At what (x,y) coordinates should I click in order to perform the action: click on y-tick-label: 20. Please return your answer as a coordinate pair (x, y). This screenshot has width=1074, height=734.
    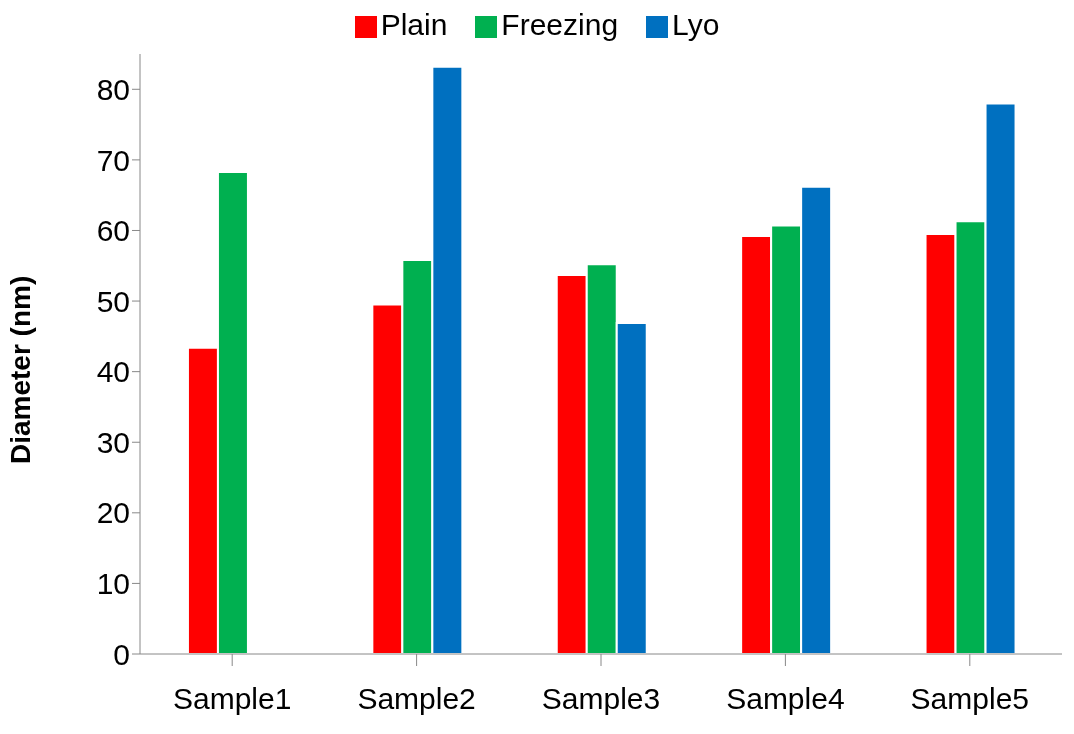
    Looking at the image, I should click on (113, 513).